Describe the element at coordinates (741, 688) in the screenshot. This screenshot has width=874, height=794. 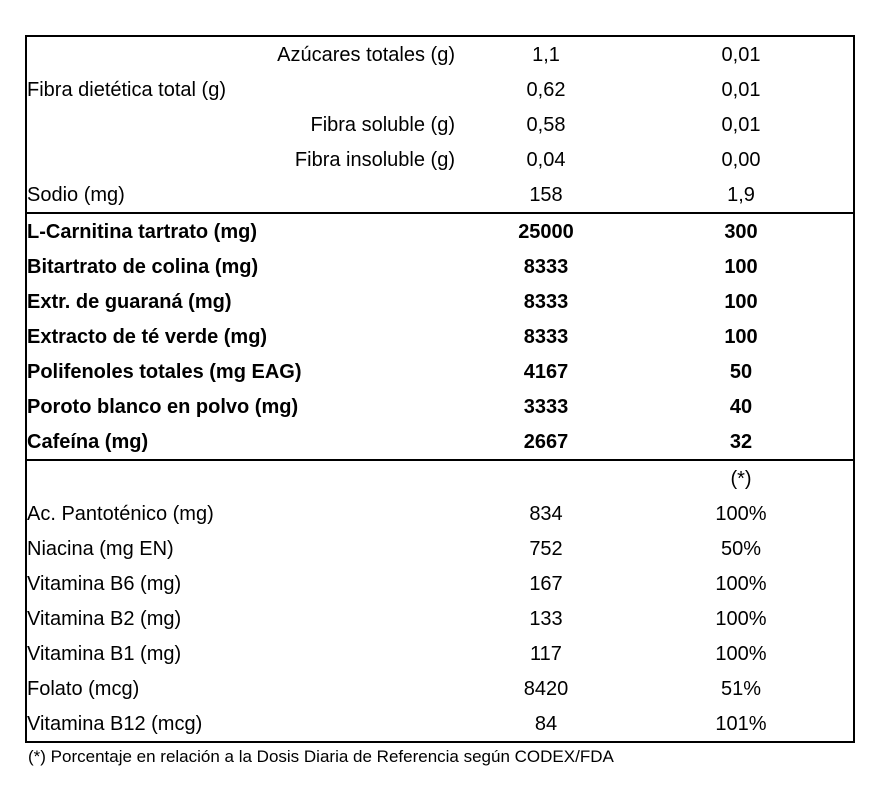
I see `value-col2-cell: 51%` at that location.